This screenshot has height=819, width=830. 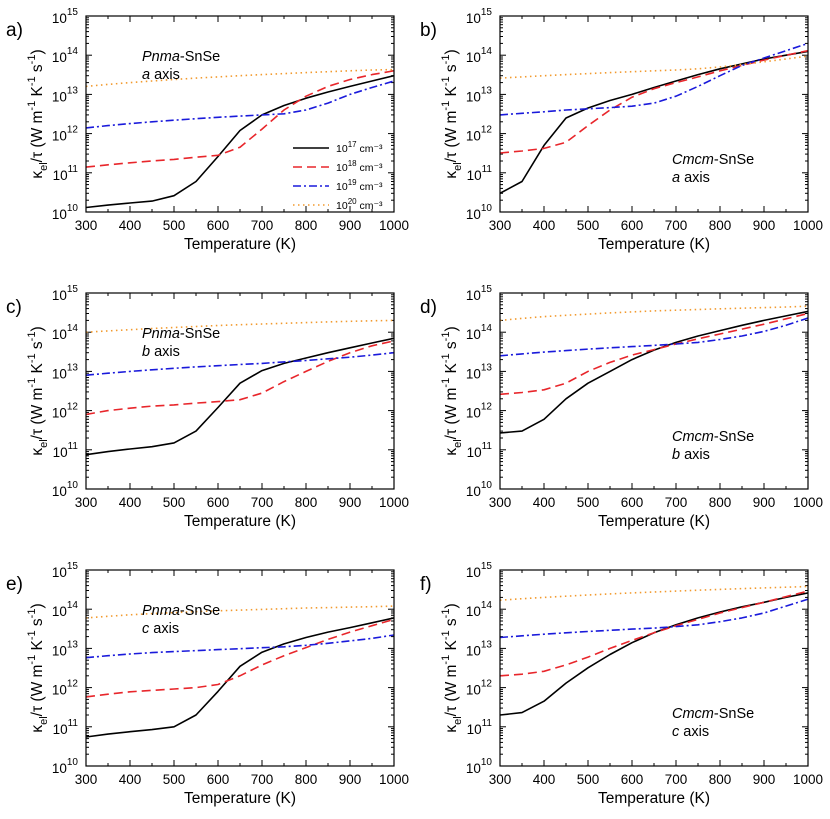 I want to click on y-tick-label: 1015, so click(x=479, y=16).